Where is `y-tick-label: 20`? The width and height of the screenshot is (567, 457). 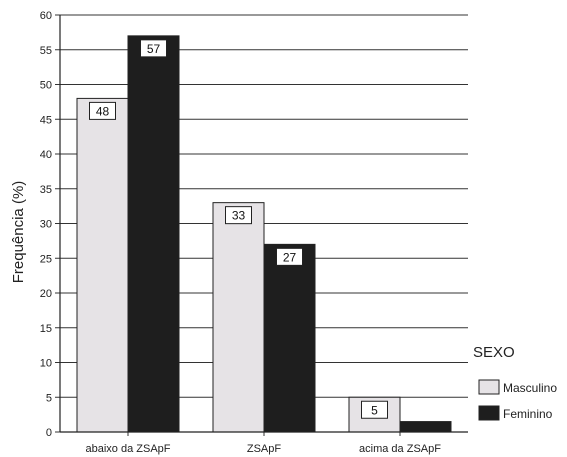
y-tick-label: 20 is located at coordinates (46, 294).